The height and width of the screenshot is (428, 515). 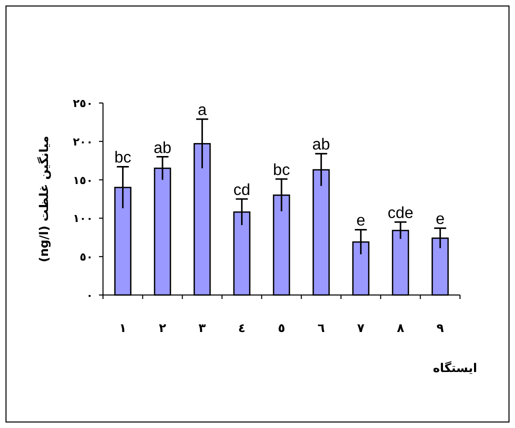 I want to click on annotation: cde, so click(x=401, y=213).